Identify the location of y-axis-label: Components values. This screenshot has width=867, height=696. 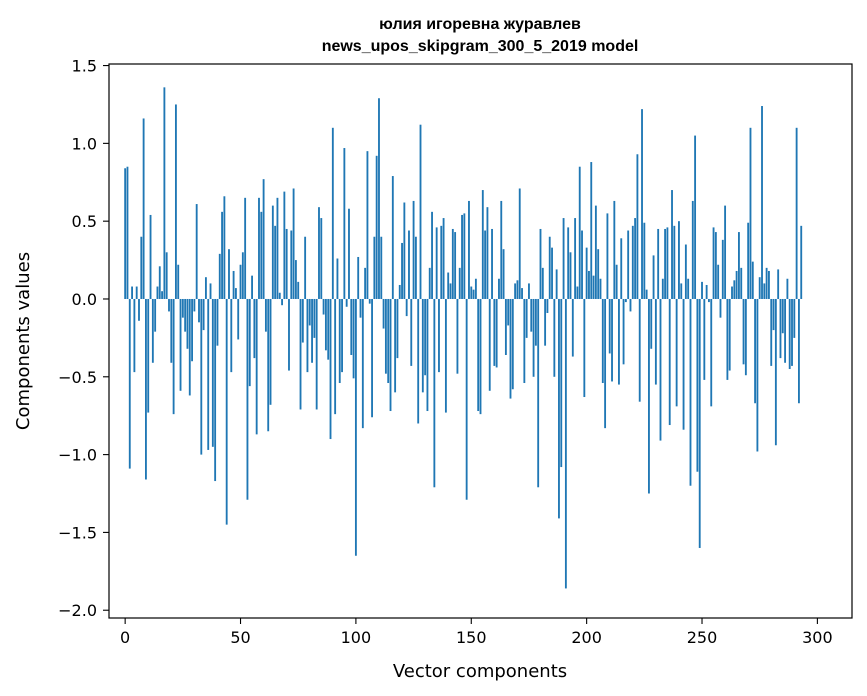
(23, 341).